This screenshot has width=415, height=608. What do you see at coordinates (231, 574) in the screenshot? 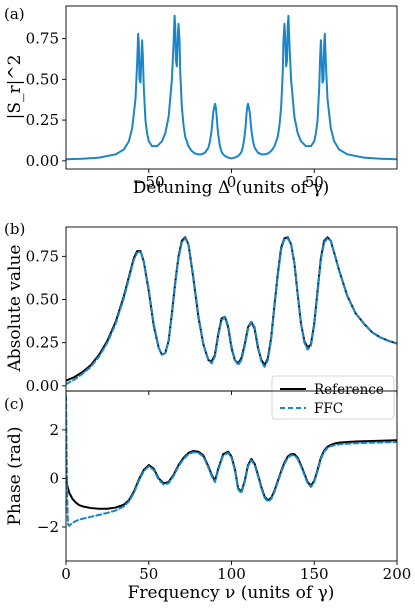
I see `panel-2-xtick-label-2: 100` at bounding box center [231, 574].